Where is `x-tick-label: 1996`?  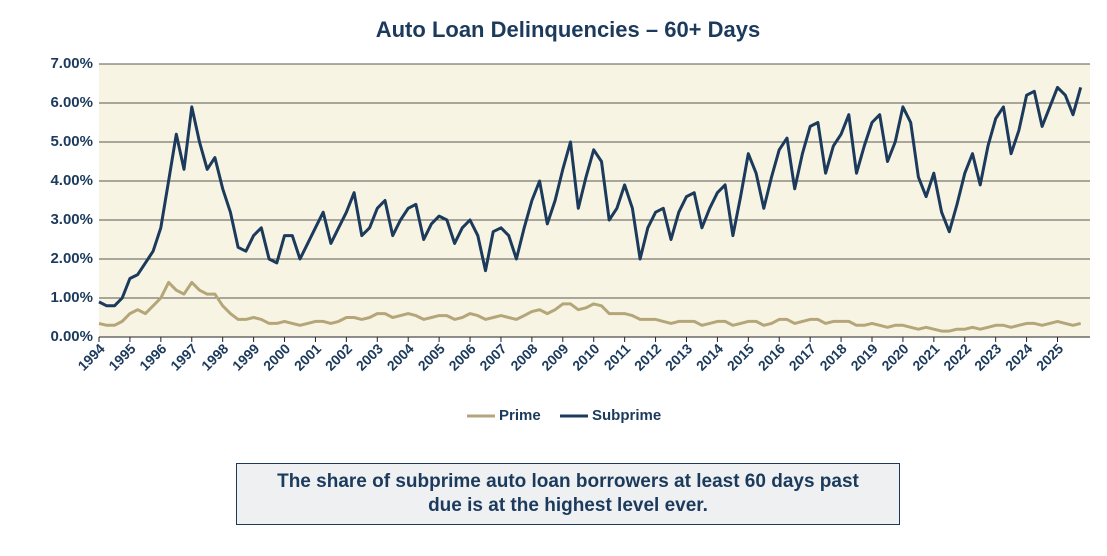
x-tick-label: 1996 is located at coordinates (152, 356).